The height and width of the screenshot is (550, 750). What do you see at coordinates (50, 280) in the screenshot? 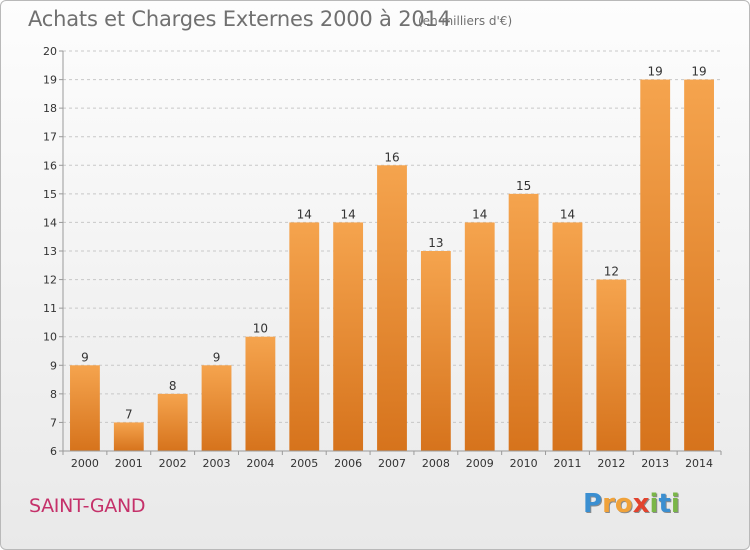
I see `y-tick-label: 12` at bounding box center [50, 280].